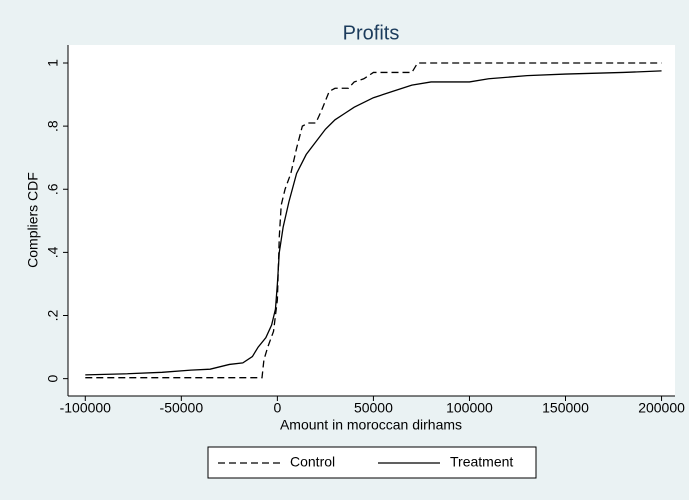 This screenshot has height=500, width=689. Describe the element at coordinates (277, 408) in the screenshot. I see `x-tick-label: 0` at that location.